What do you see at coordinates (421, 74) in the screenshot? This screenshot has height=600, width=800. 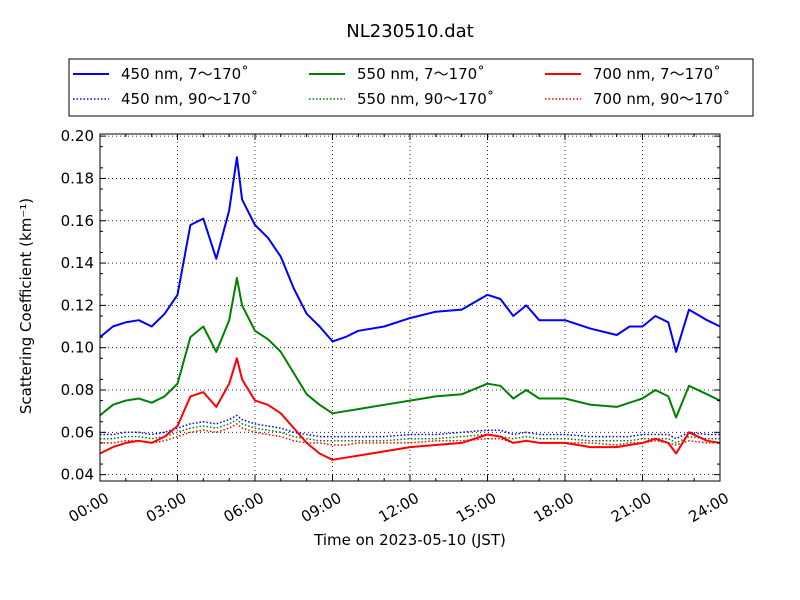 I see `legend-label: 550 nm, 7～170˚` at bounding box center [421, 74].